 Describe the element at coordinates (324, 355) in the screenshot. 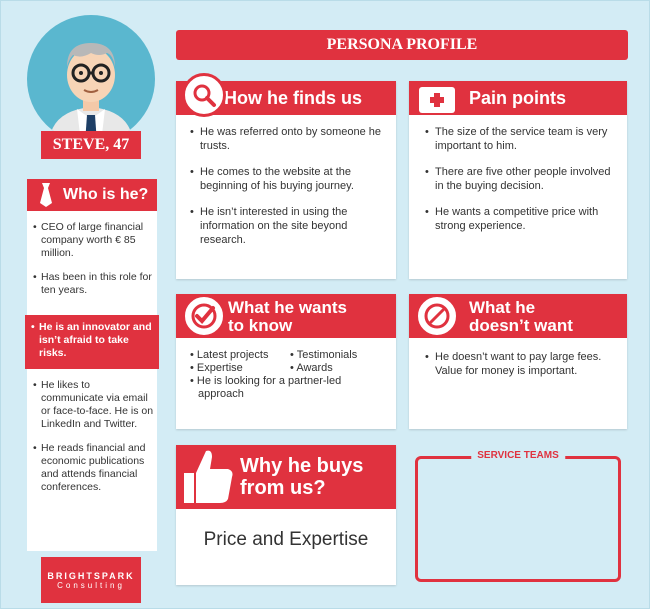

I see `list-item: • Testimonials` at that location.